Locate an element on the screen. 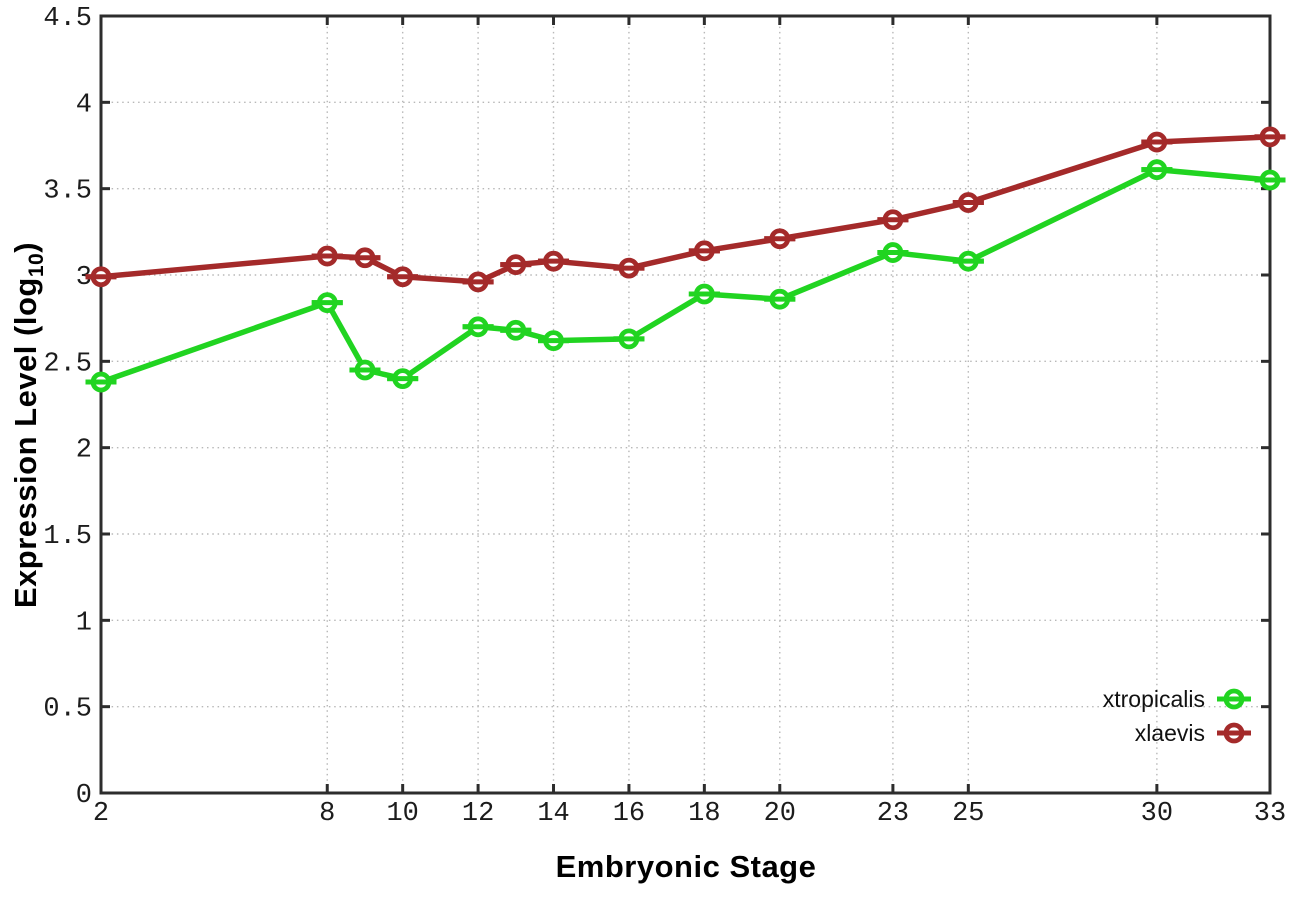 The height and width of the screenshot is (907, 1296). legend-item-xlaevis: xlaevis is located at coordinates (1178, 733).